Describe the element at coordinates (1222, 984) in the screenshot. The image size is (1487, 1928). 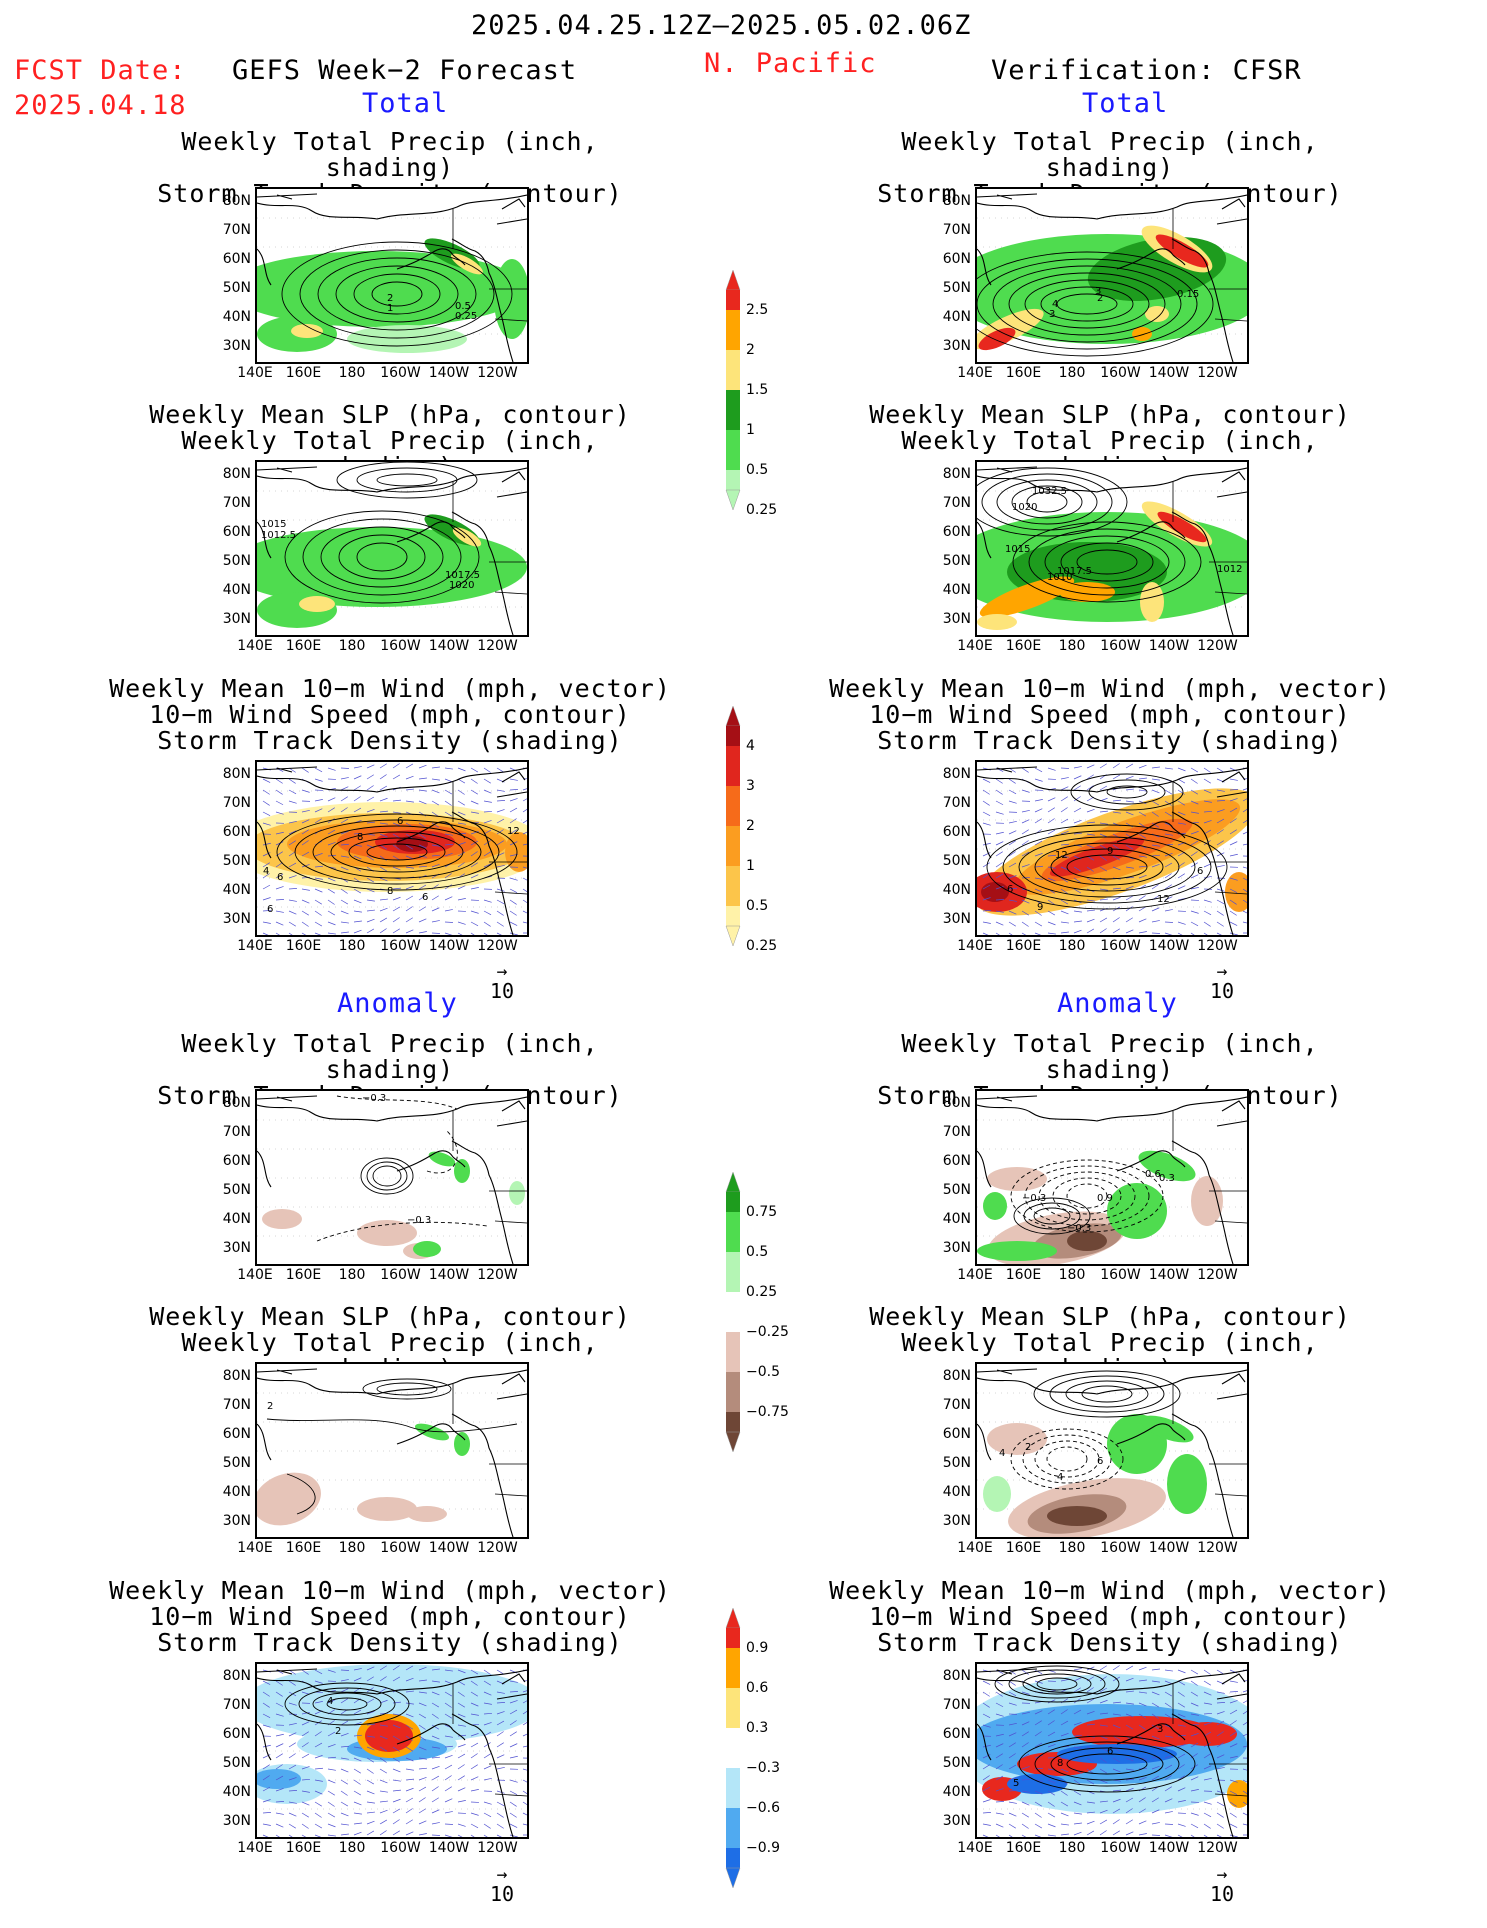
I see `vector-ref-p3R: → 10` at that location.